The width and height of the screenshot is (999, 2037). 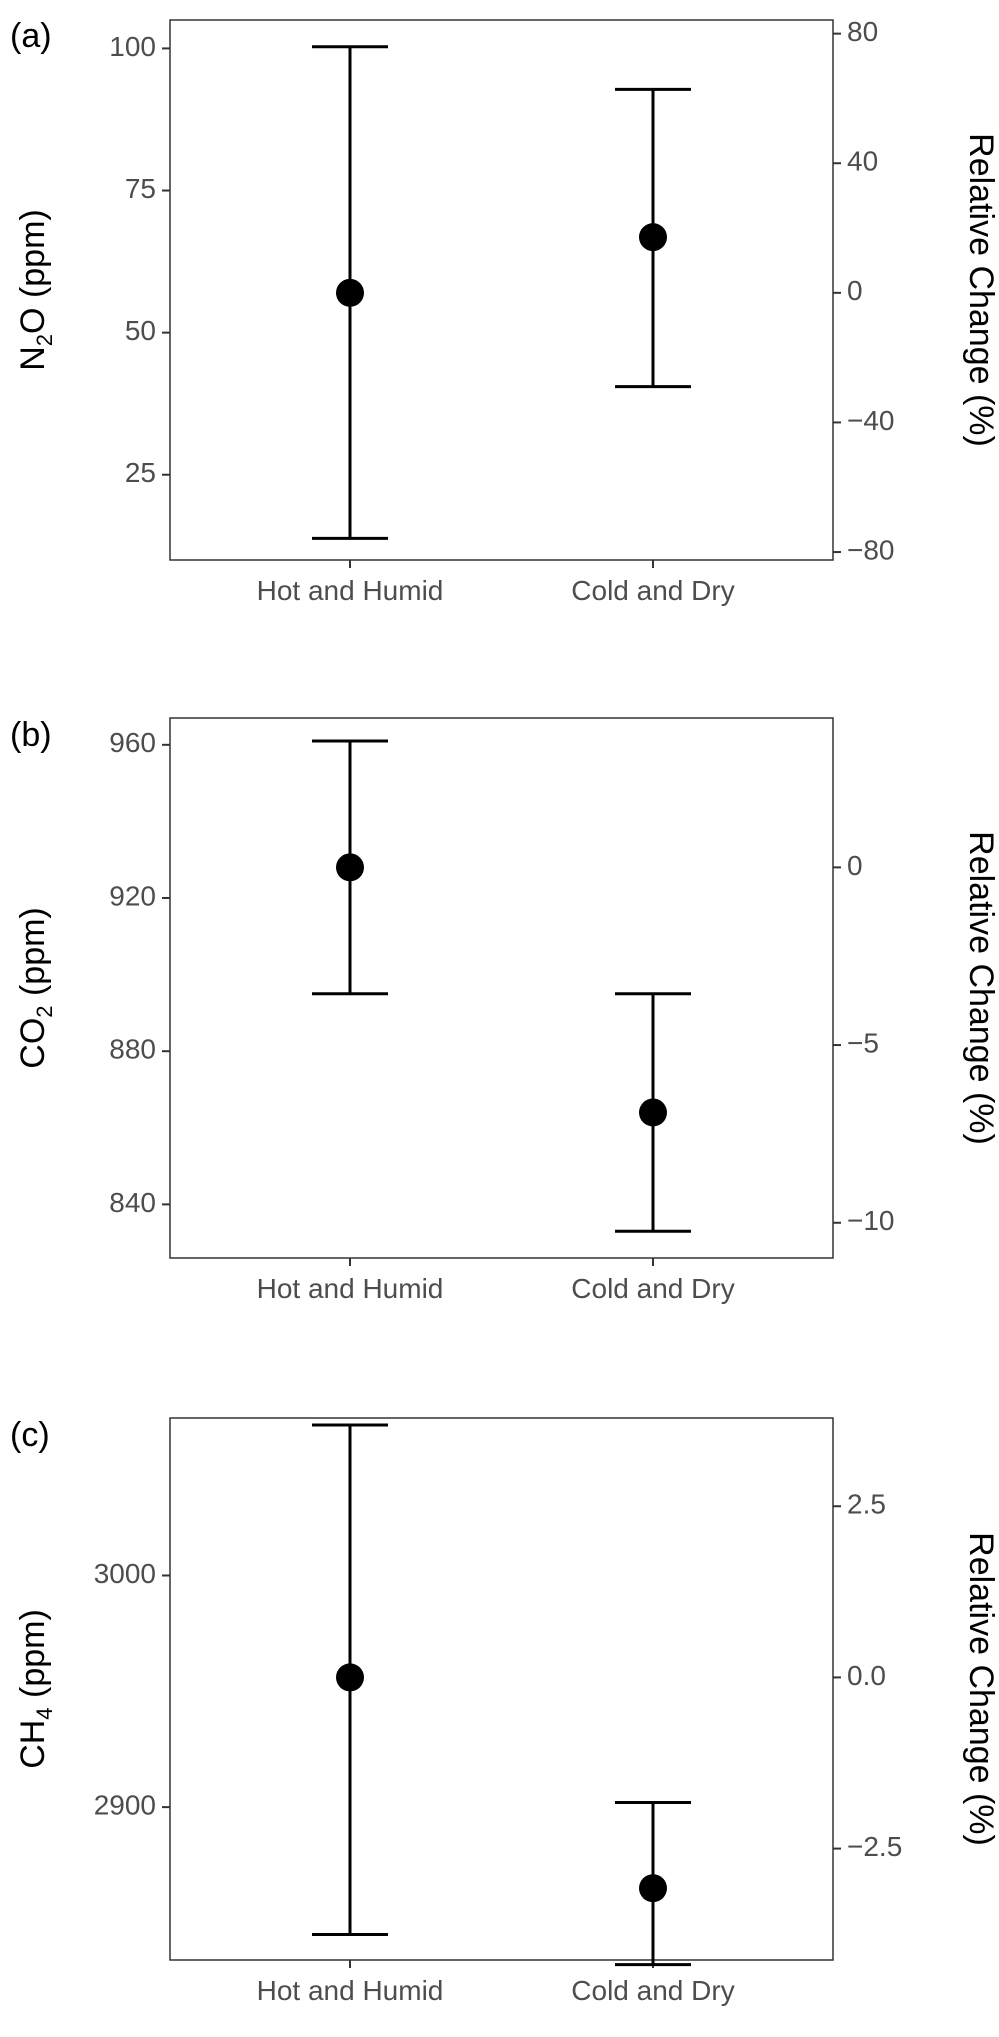 I want to click on y2-tick-label: −80, so click(x=871, y=549).